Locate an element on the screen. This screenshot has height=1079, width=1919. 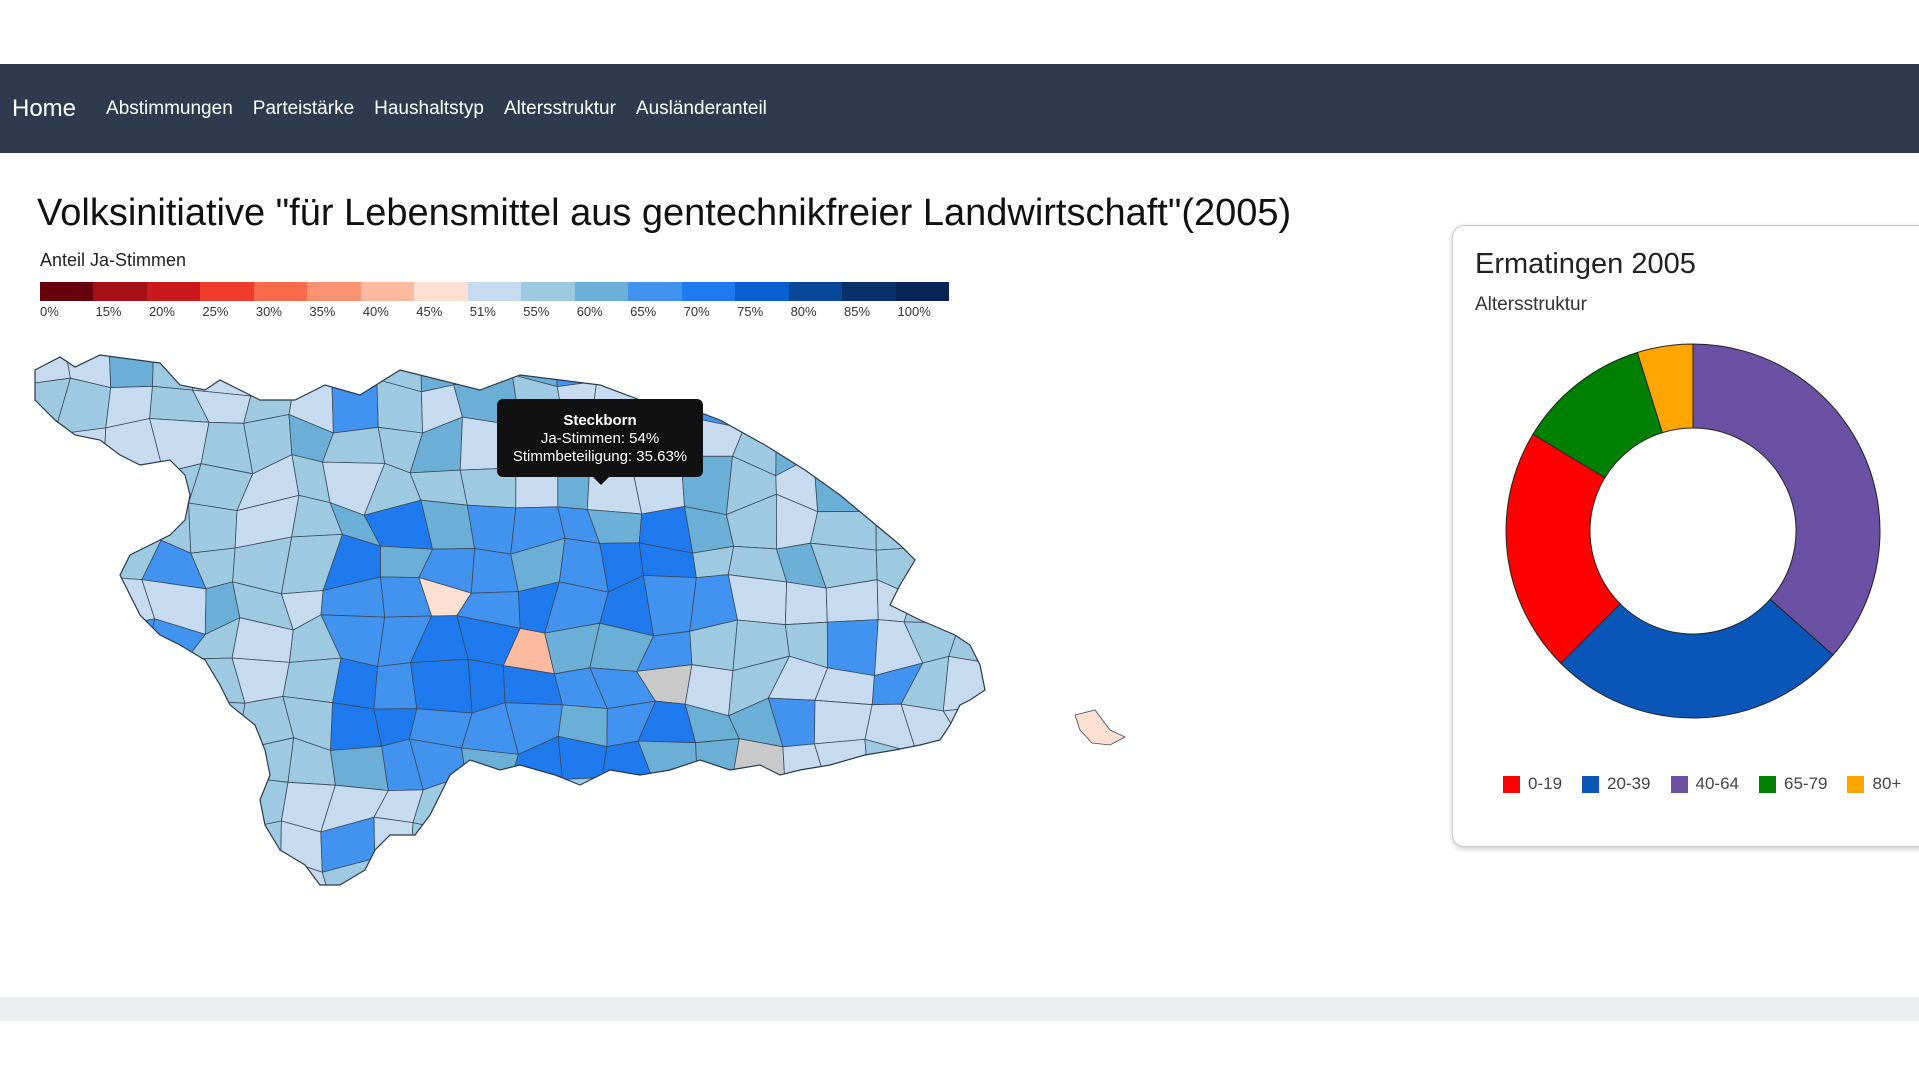
legend-entry-0-19: 0-19 is located at coordinates (1532, 784).